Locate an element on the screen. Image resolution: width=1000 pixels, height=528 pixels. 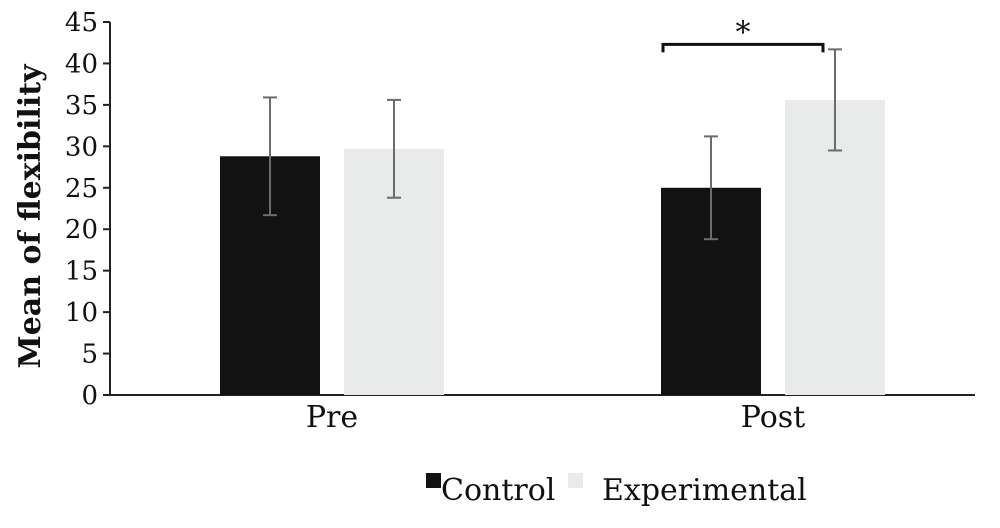
y-tick-label: 40 is located at coordinates (81, 64).